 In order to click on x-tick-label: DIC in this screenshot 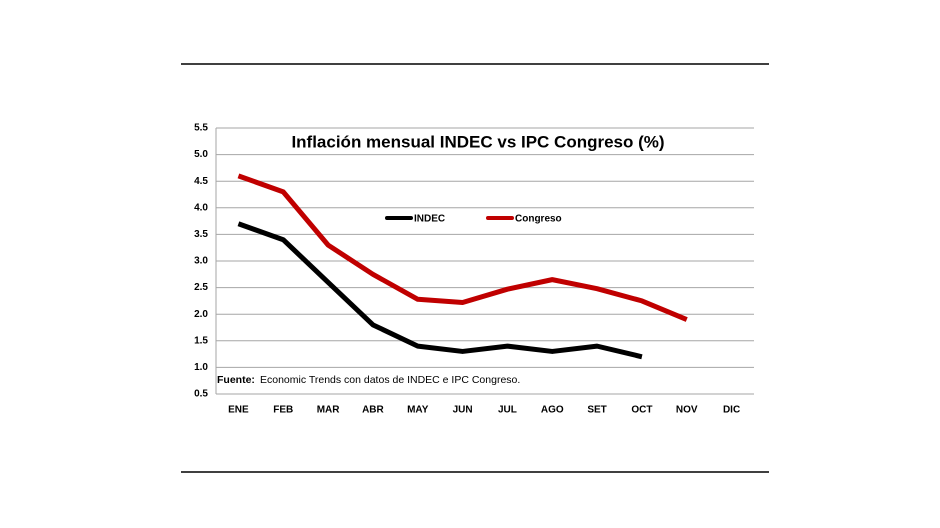, I will do `click(731, 410)`.